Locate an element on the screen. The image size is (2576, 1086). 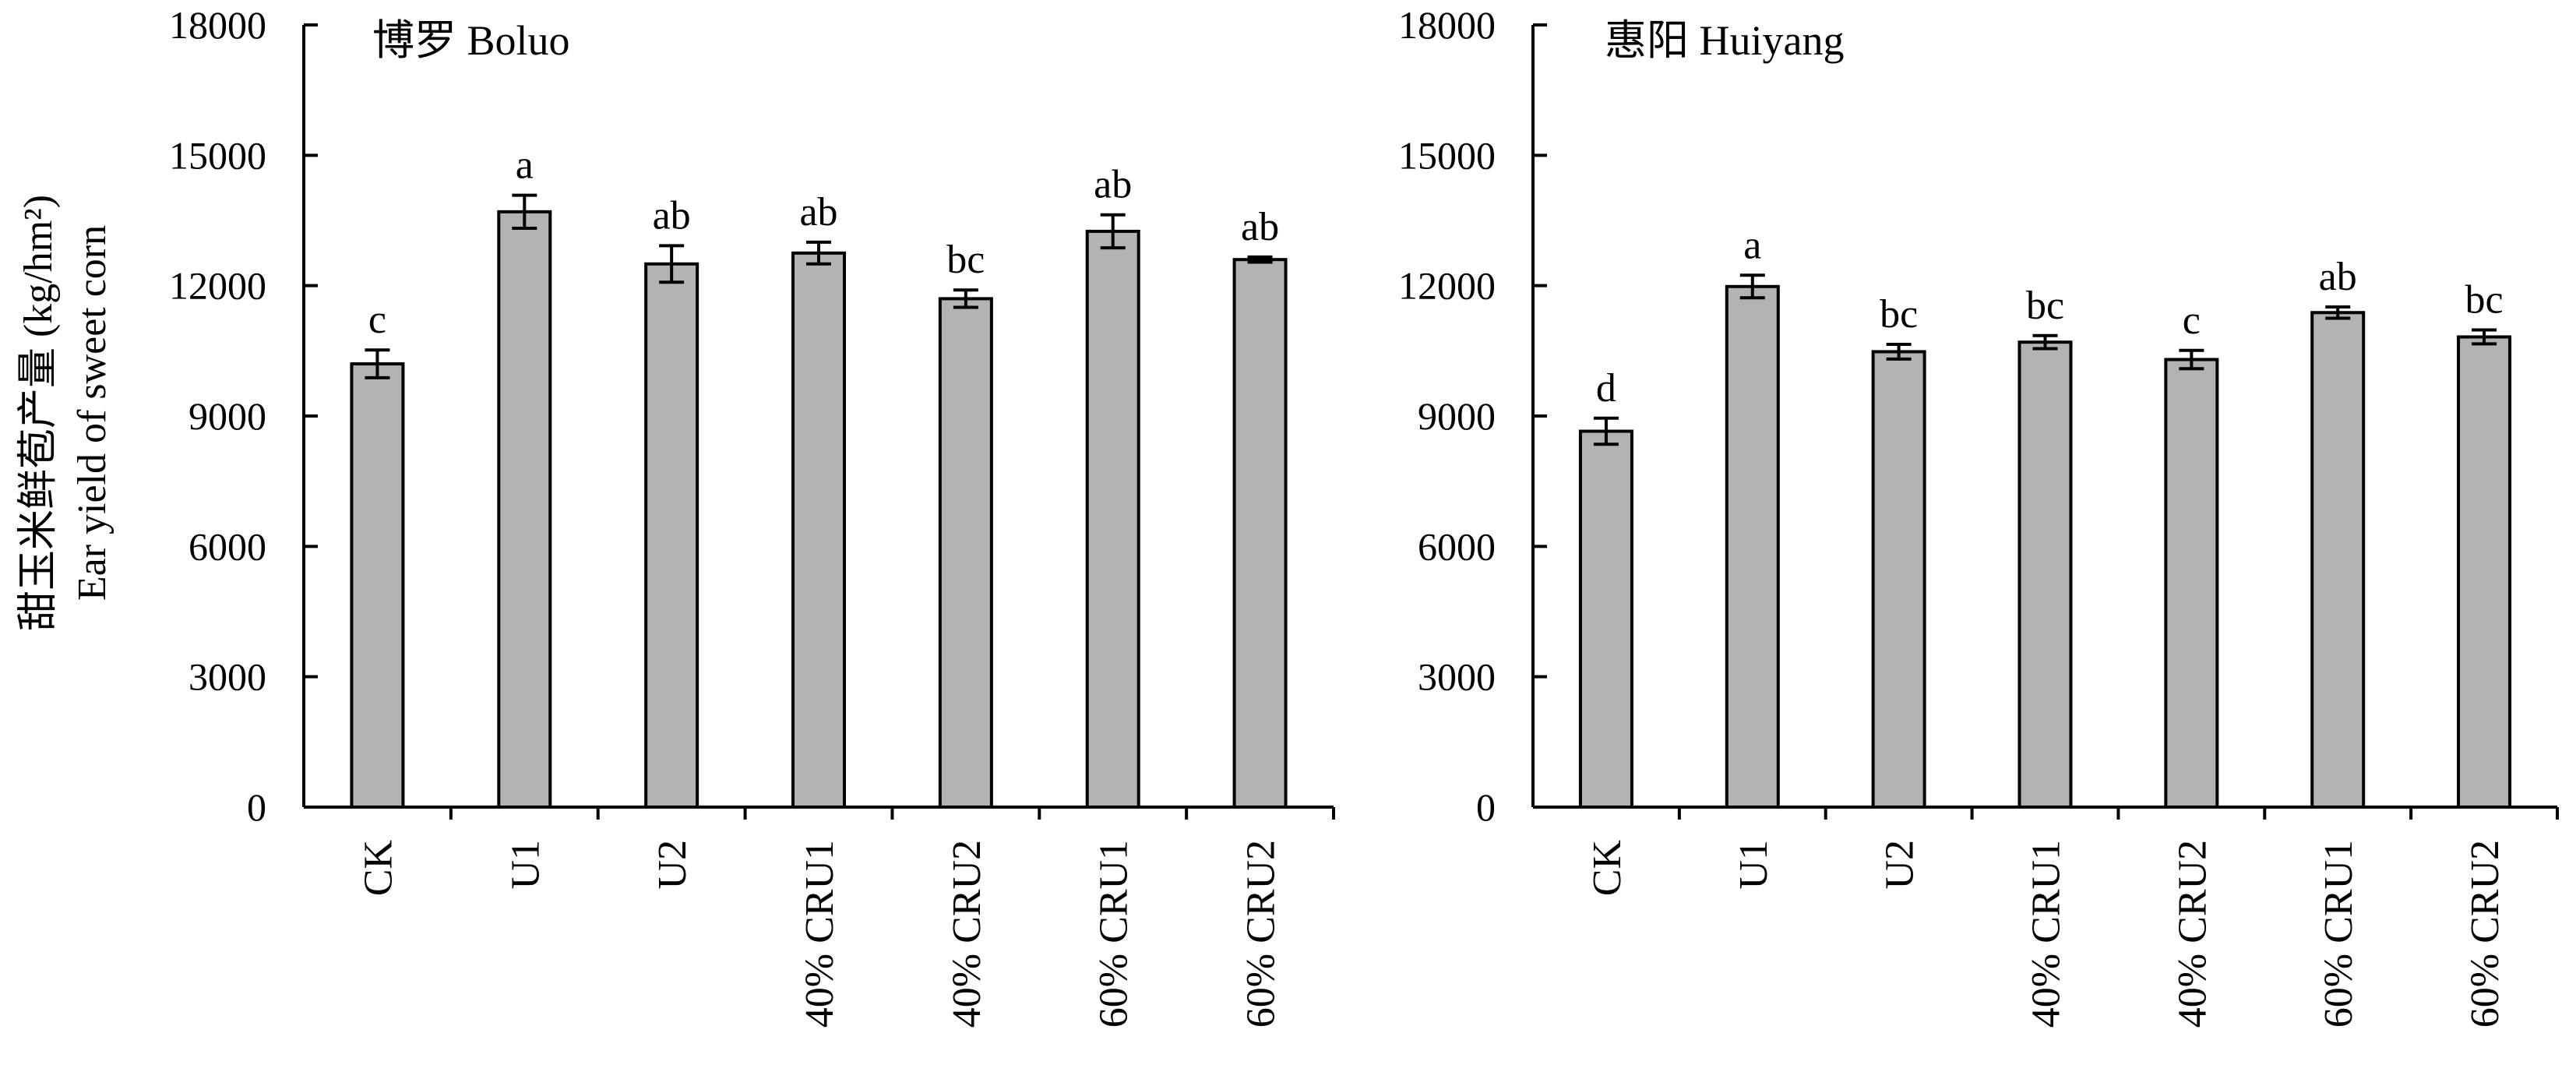
y-axis-title: 甜玉米鲜苞产量 (kg/hm²) Ear yield of sweet corn is located at coordinates (65, 413).